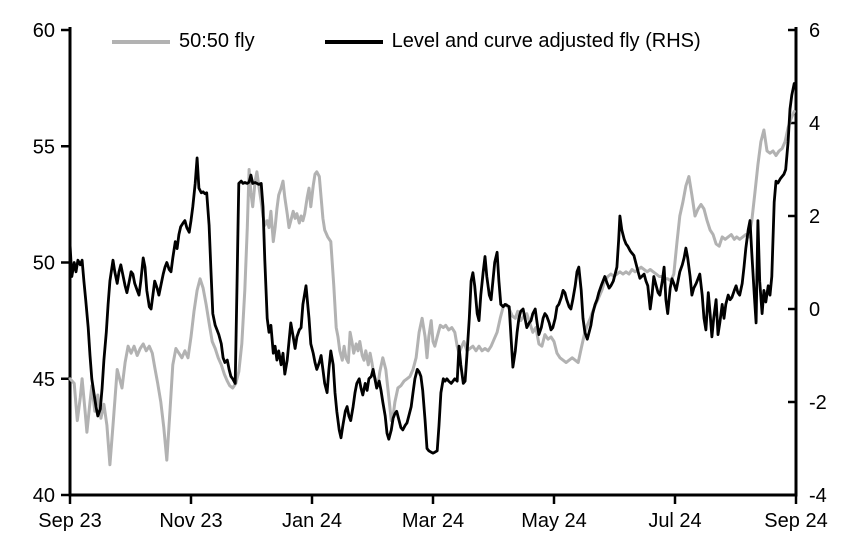  What do you see at coordinates (818, 496) in the screenshot?
I see `right-axis-tick-label: -4` at bounding box center [818, 496].